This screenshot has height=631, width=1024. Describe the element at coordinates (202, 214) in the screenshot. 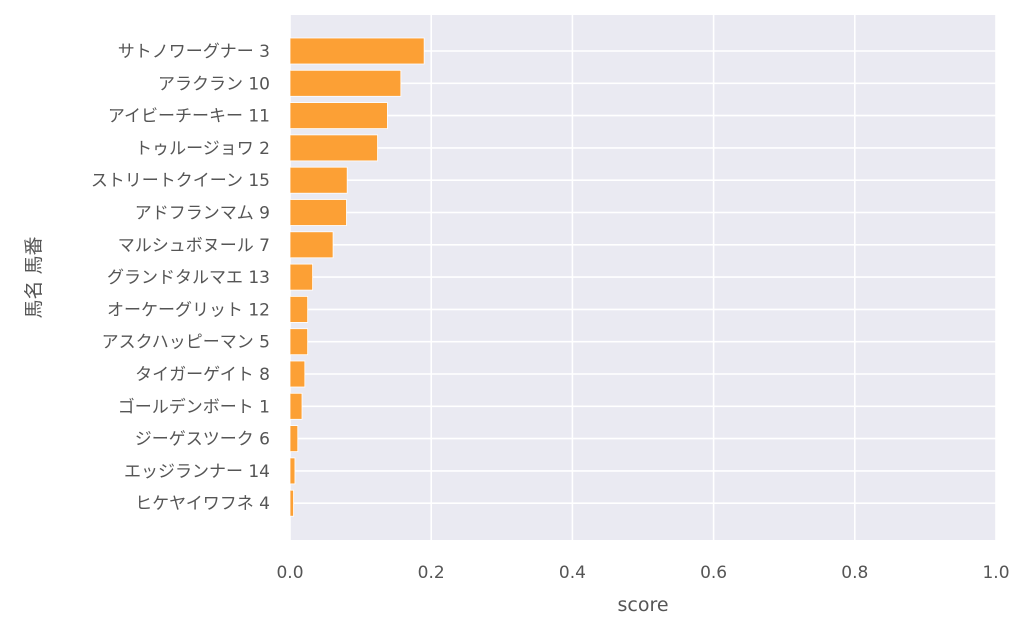

I see `category-label: アドフランマム 9` at that location.